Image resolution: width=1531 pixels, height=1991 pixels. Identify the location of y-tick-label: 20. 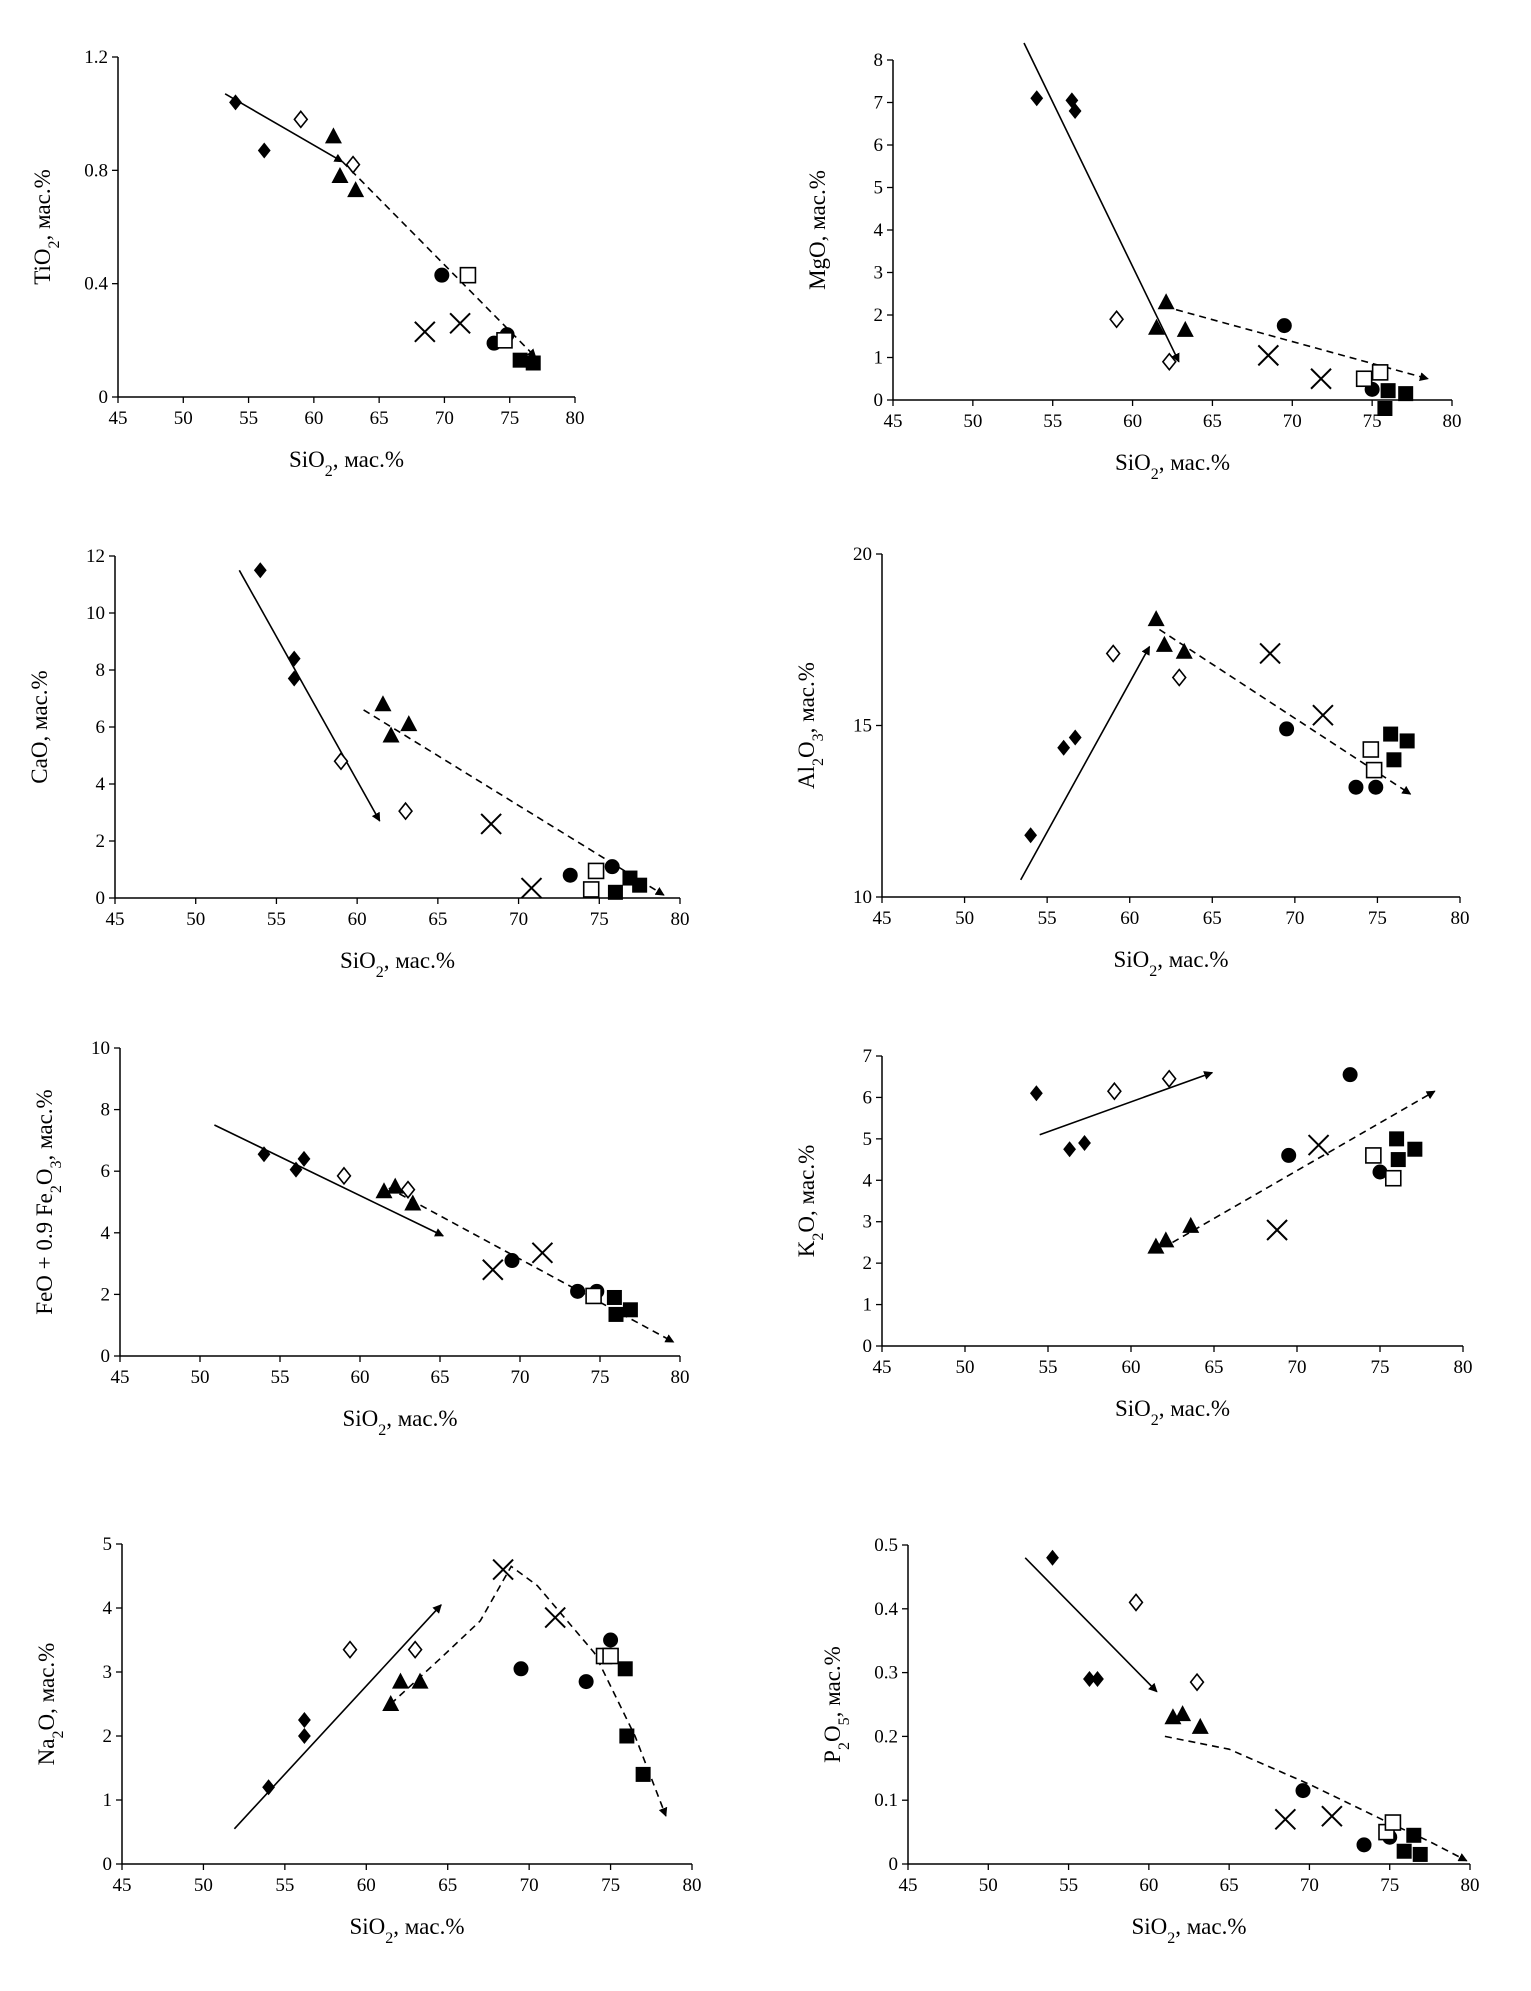
(862, 554).